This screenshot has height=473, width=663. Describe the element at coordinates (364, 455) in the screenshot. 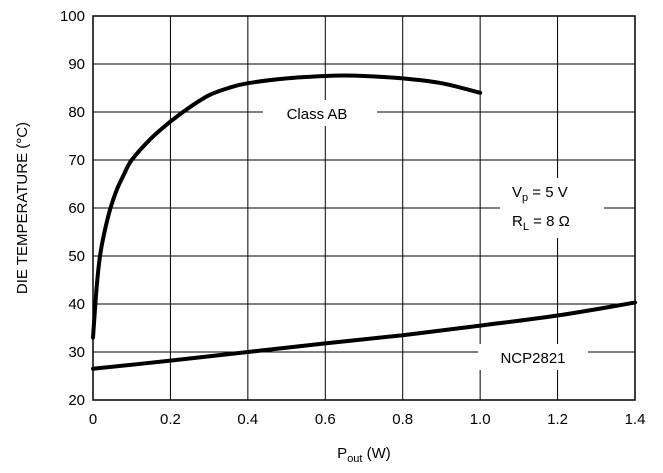

I see `x-axis-title: Pout (W)` at that location.